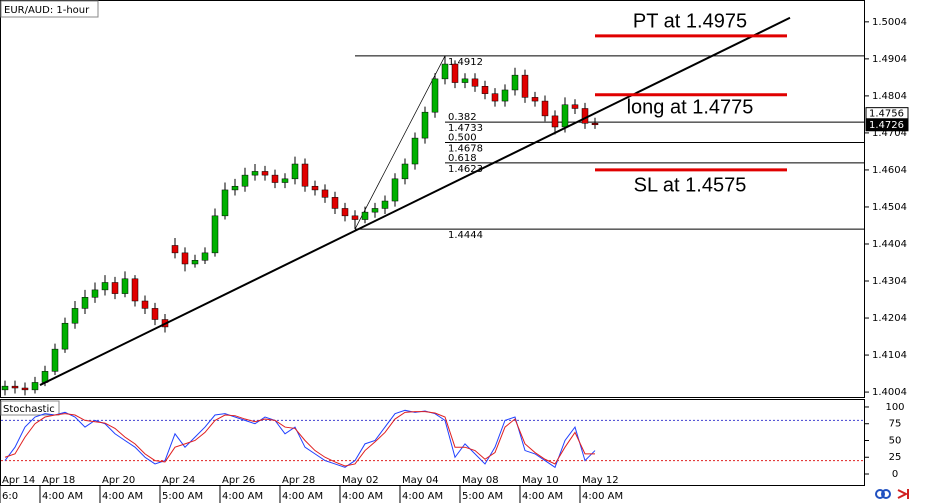  I want to click on fib-ratio: 0.500, so click(462, 138).